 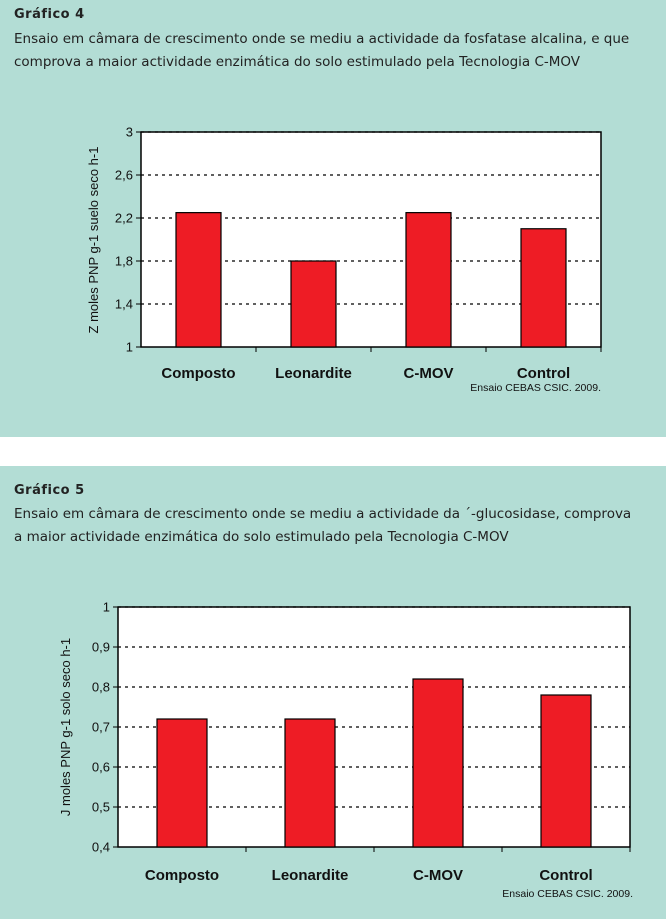 What do you see at coordinates (182, 875) in the screenshot?
I see `chart-5-category-label: Composto` at bounding box center [182, 875].